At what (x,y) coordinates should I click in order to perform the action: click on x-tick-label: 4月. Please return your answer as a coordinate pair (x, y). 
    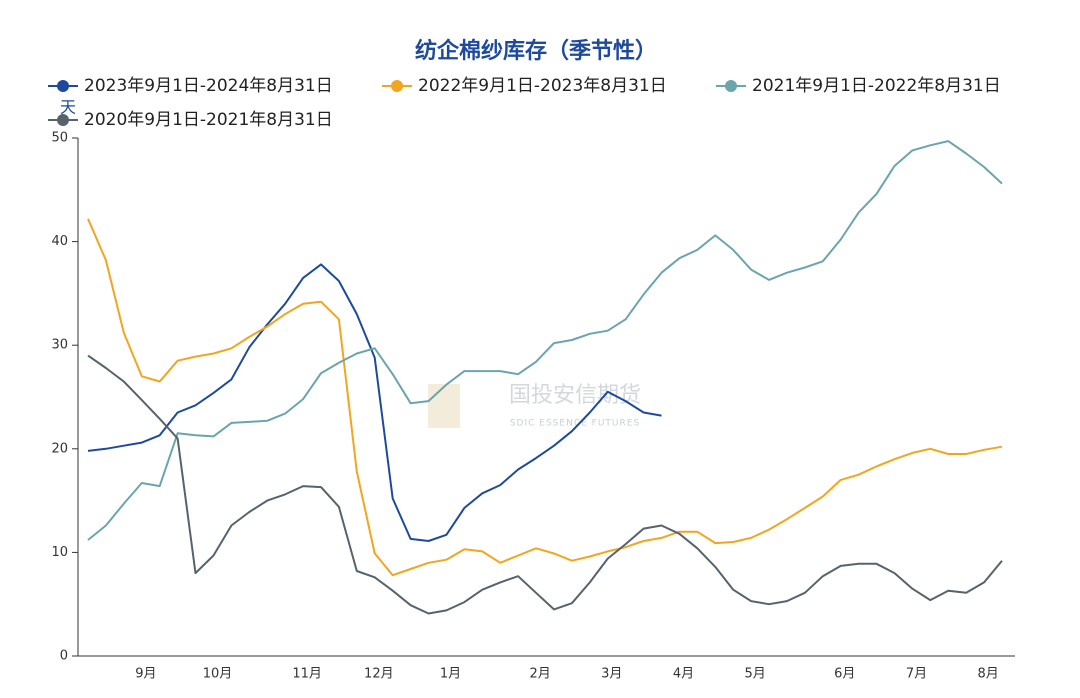
    Looking at the image, I should click on (683, 674).